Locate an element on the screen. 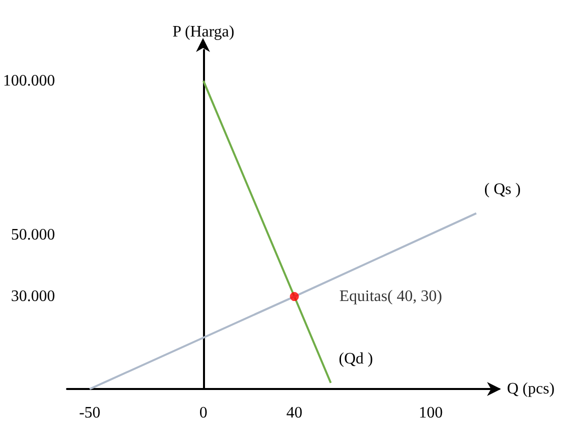 This screenshot has height=434, width=579. x-axis-title: Q (pcs) is located at coordinates (531, 389).